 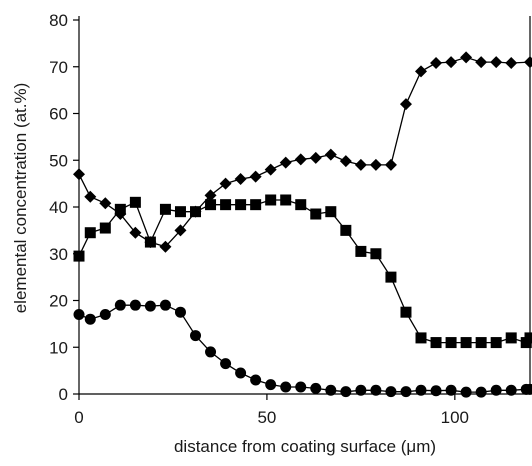 What do you see at coordinates (58, 207) in the screenshot?
I see `y-tick-label: 40` at bounding box center [58, 207].